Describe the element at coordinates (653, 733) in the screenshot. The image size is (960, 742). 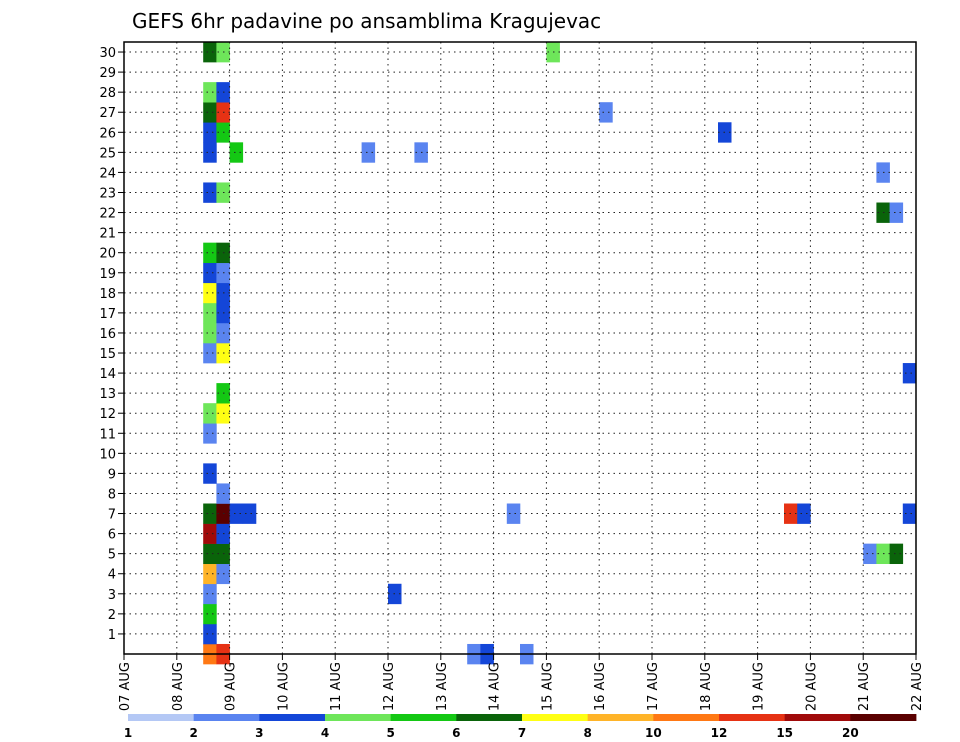
I see `legend-label: 10` at that location.